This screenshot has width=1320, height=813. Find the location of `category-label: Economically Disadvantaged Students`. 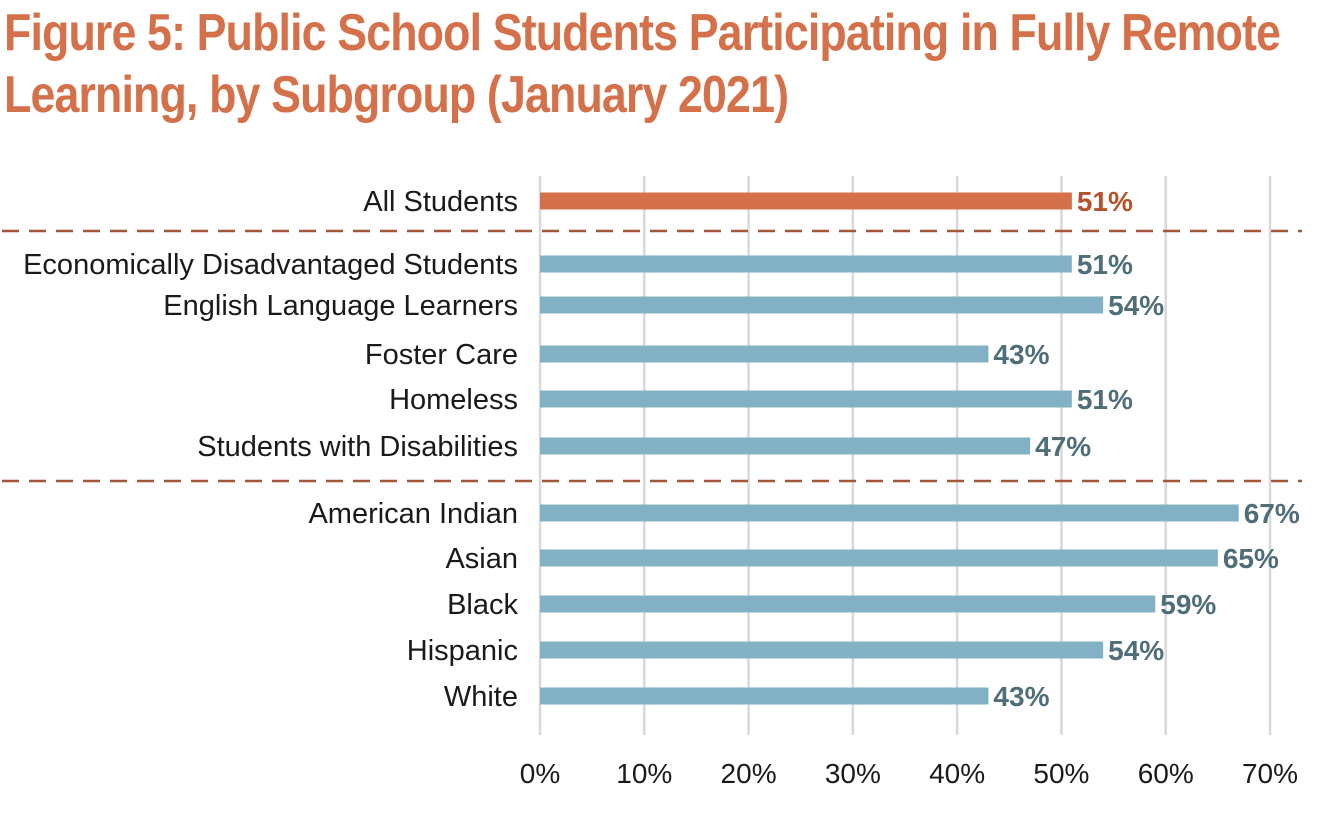

category-label: Economically Disadvantaged Students is located at coordinates (270, 265).